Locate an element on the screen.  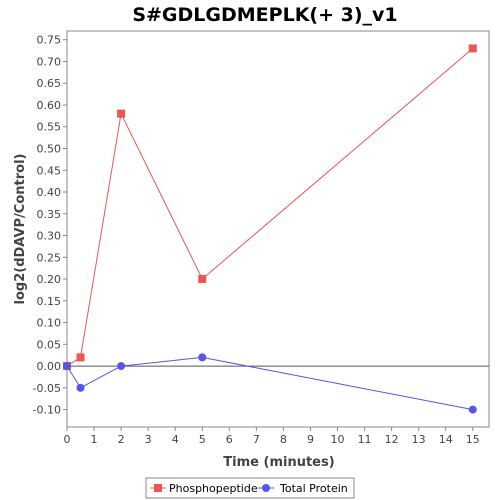
x-tick-label: 0 is located at coordinates (67, 439).